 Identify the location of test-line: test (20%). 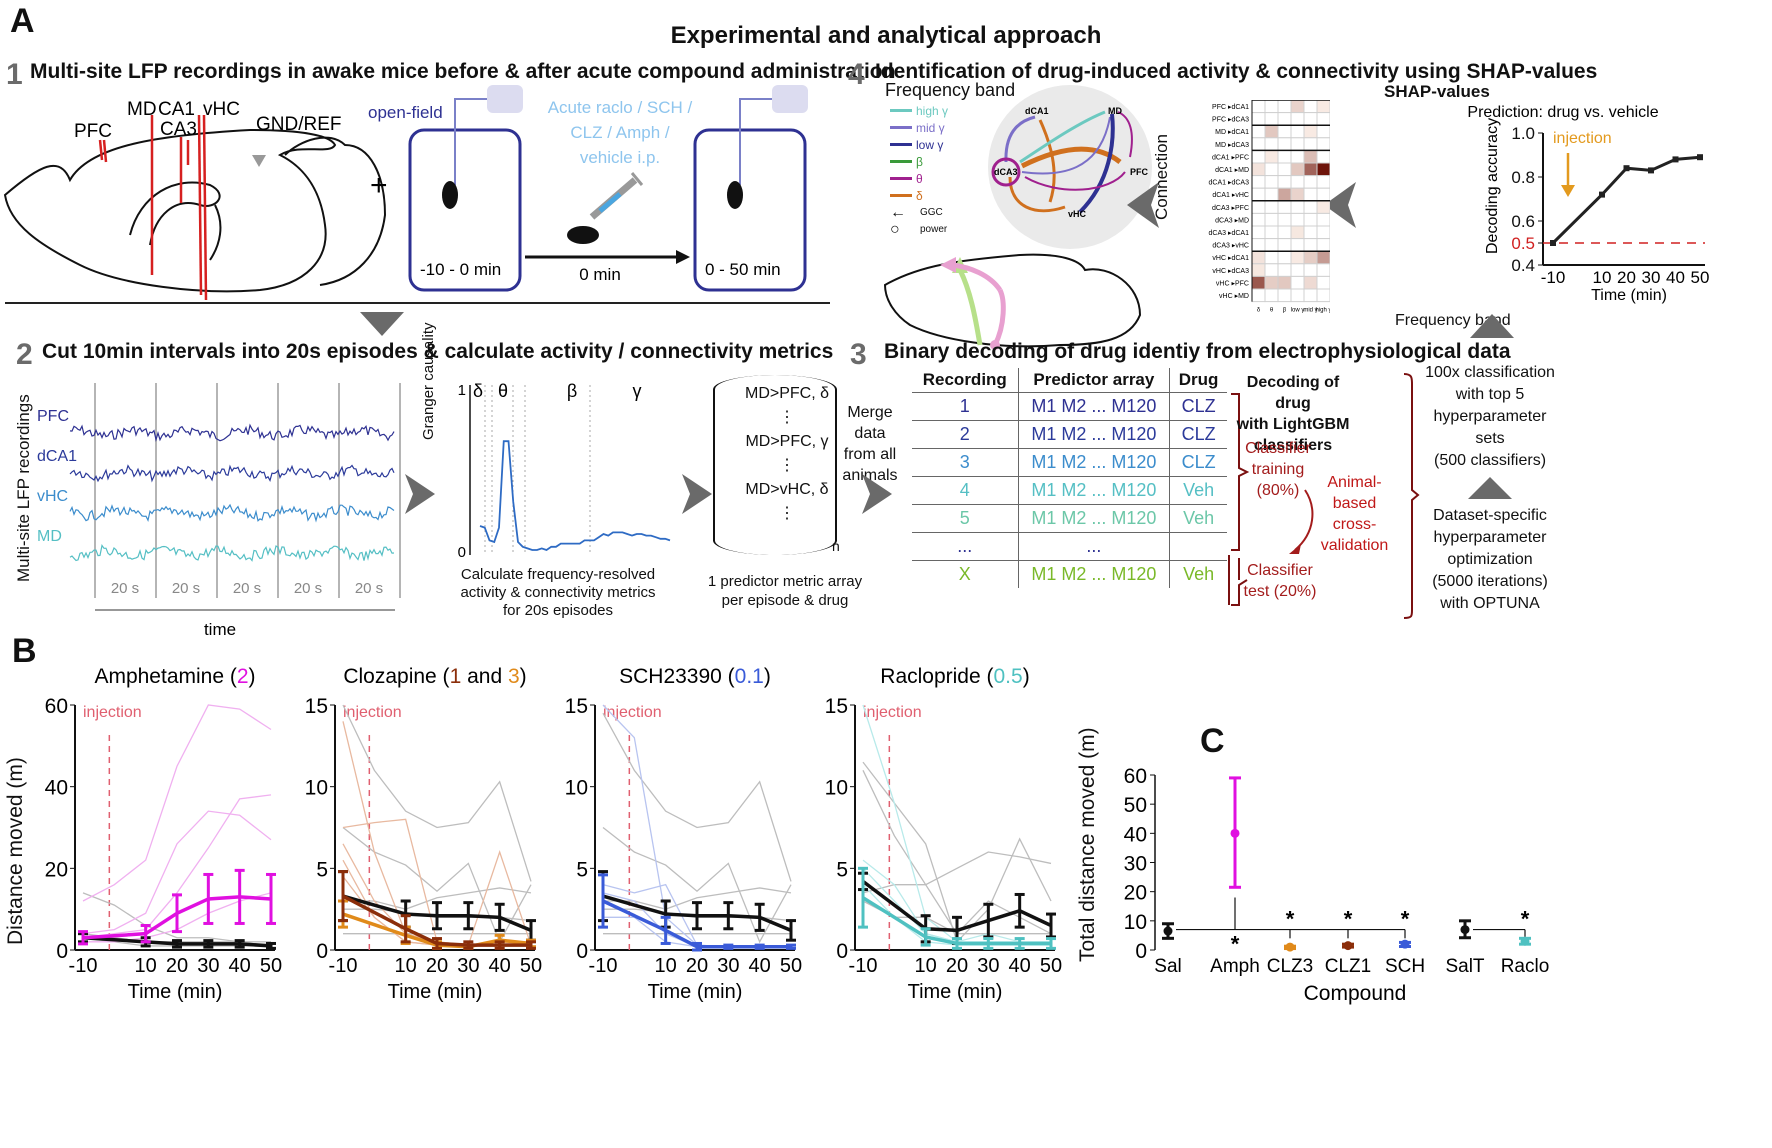
(1280, 591).